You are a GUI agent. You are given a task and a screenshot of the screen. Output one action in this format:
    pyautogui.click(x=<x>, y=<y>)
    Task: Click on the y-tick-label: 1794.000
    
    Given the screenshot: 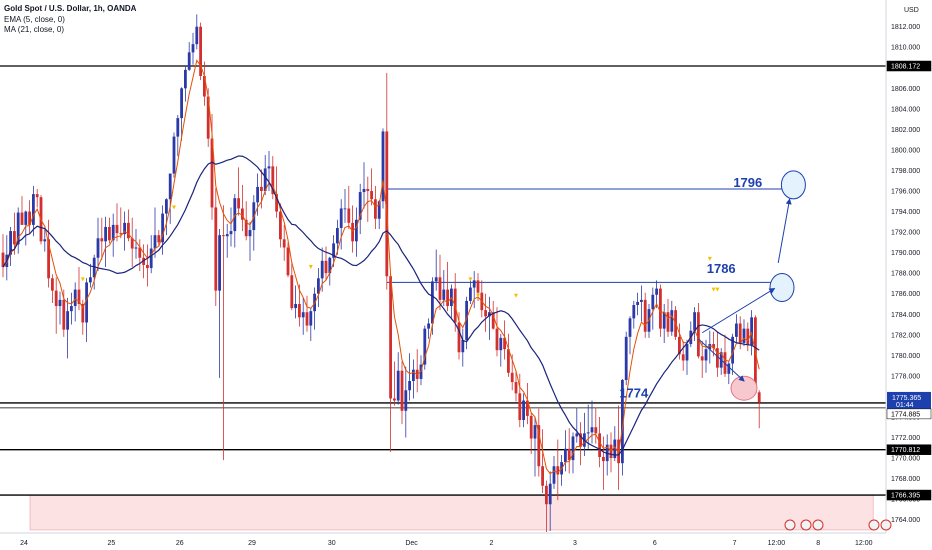 What is the action you would take?
    pyautogui.click(x=905, y=212)
    